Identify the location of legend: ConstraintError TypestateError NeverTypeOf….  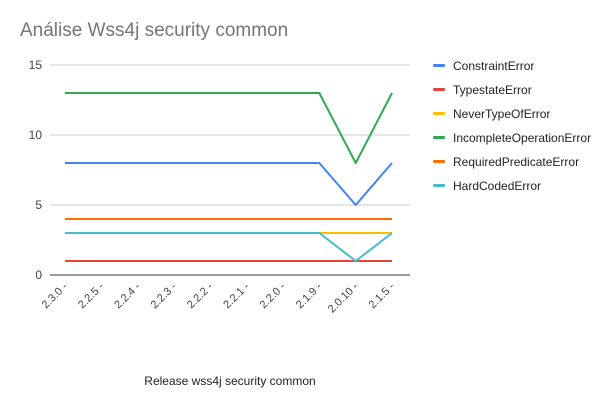
(515, 130).